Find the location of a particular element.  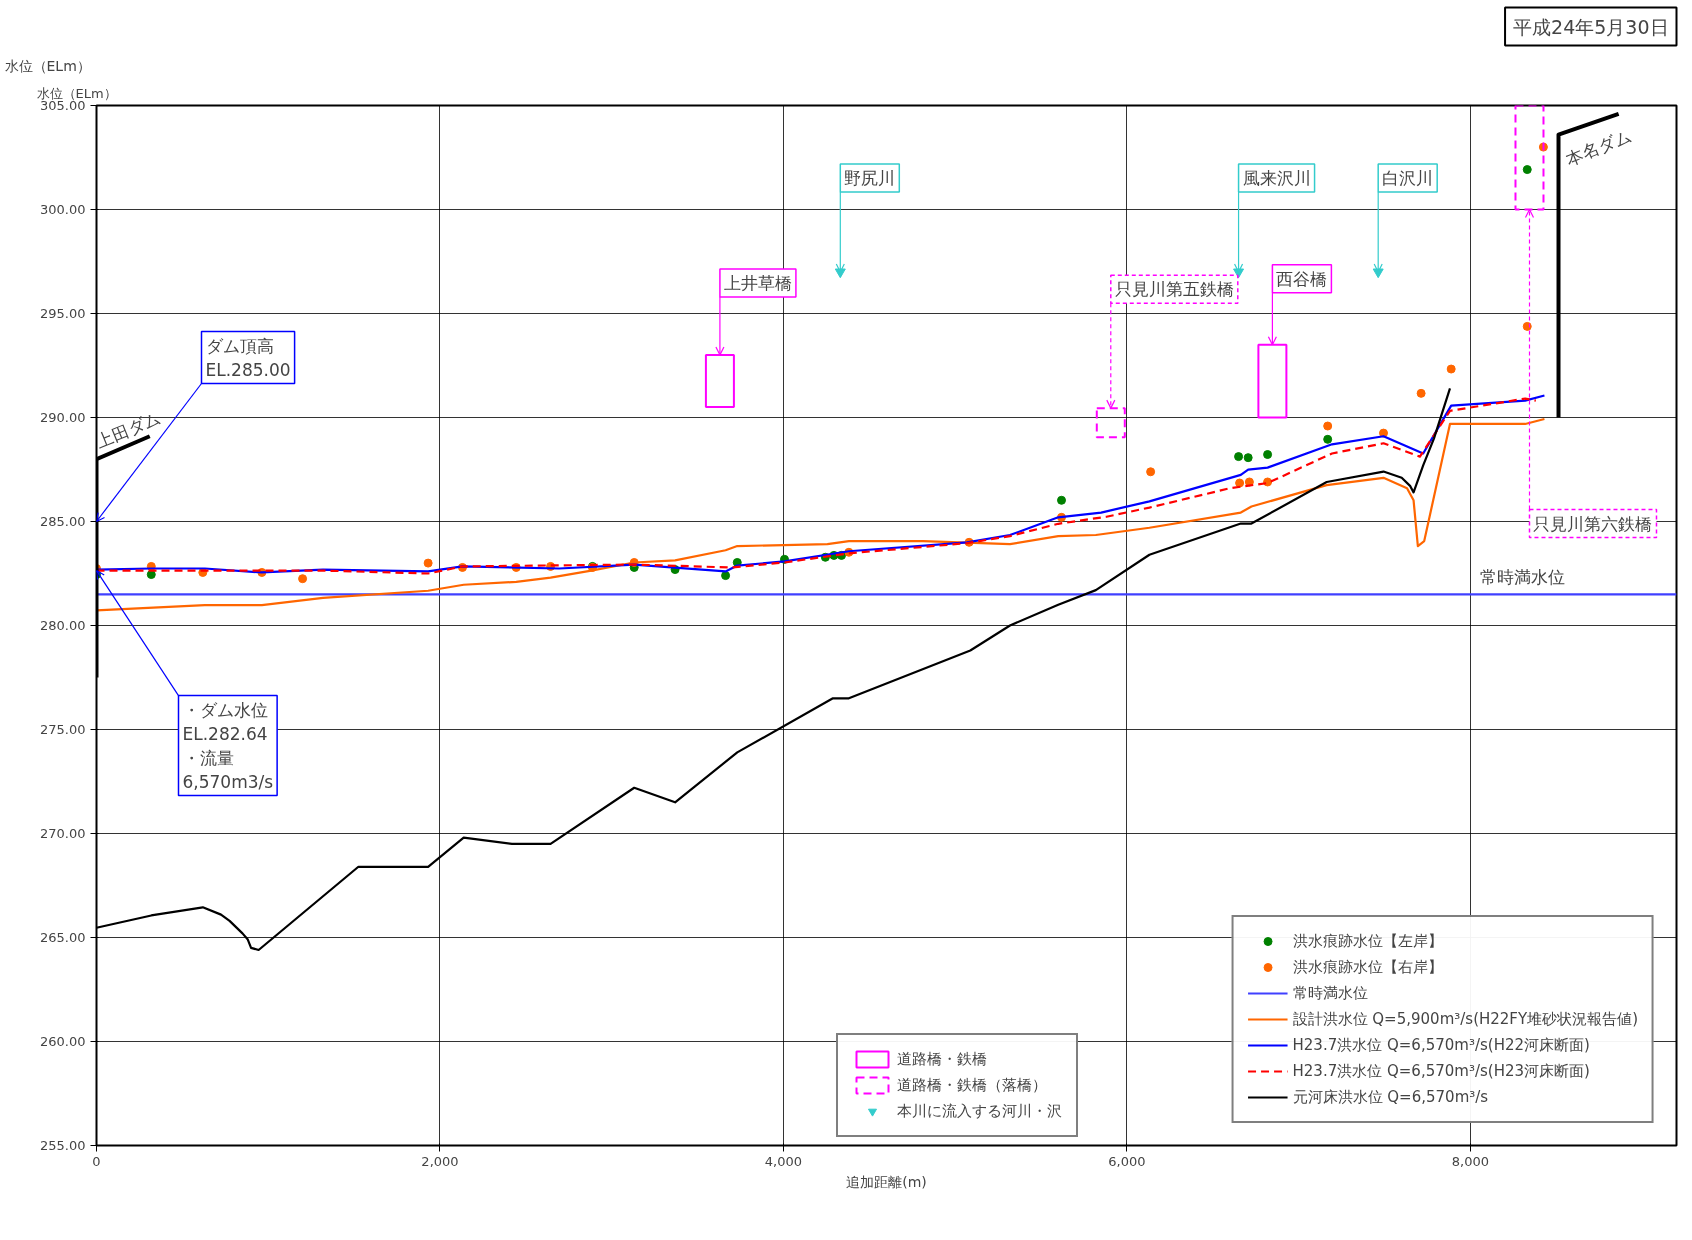

text: 平成24年5月30日 is located at coordinates (1591, 26).